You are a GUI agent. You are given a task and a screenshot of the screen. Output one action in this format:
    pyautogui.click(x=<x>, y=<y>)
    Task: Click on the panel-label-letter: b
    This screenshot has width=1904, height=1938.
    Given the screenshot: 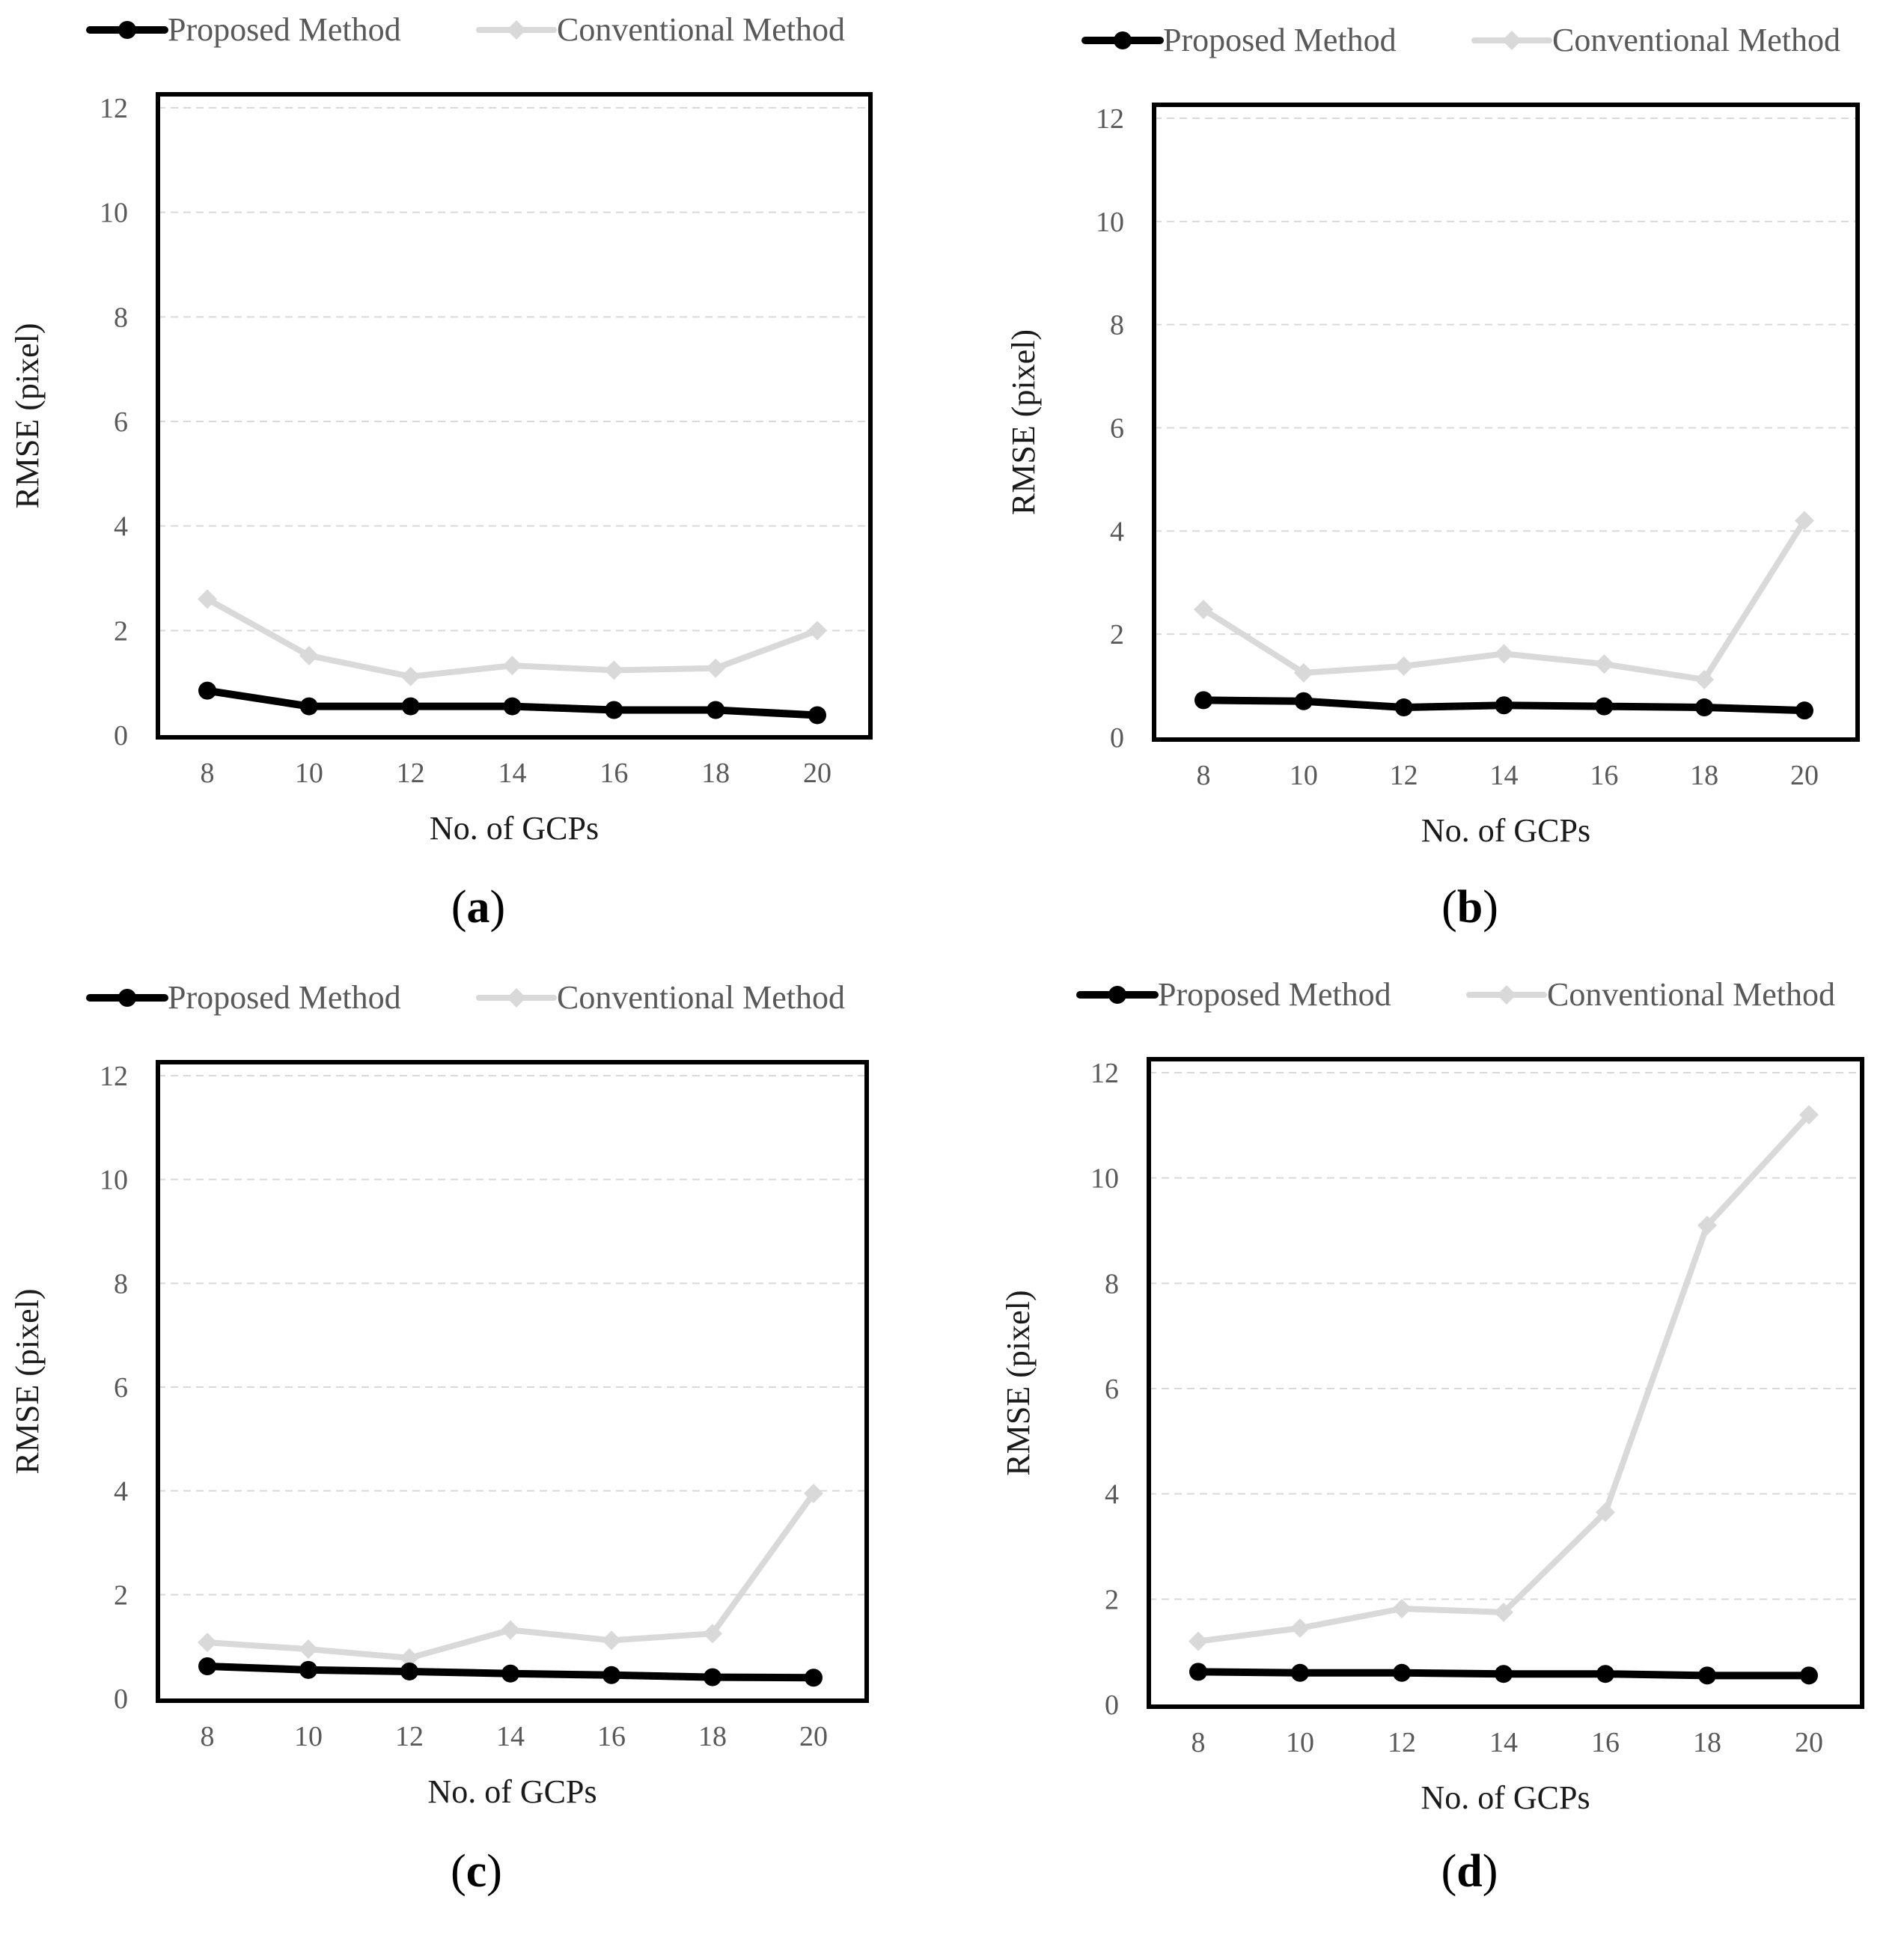 What is the action you would take?
    pyautogui.click(x=1470, y=907)
    